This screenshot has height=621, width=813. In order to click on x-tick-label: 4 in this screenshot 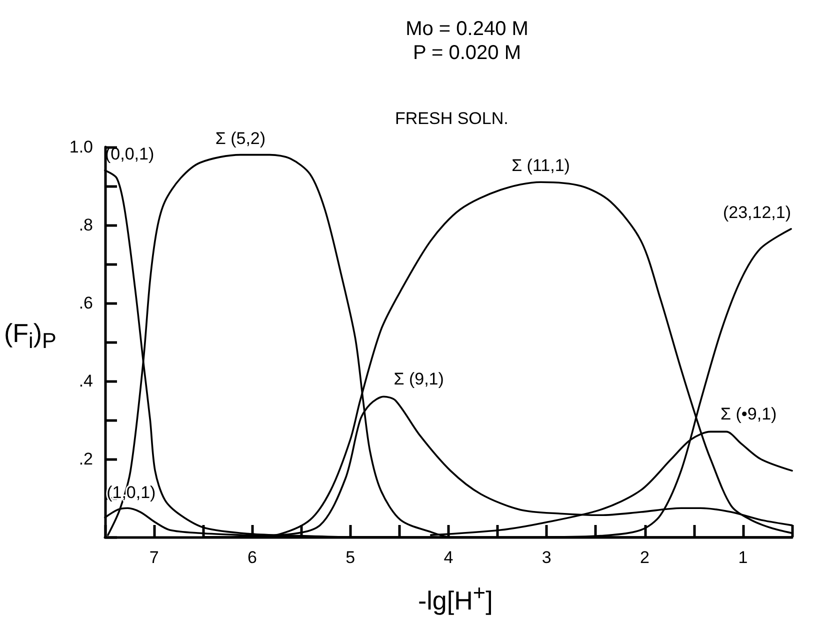, I will do `click(449, 557)`.